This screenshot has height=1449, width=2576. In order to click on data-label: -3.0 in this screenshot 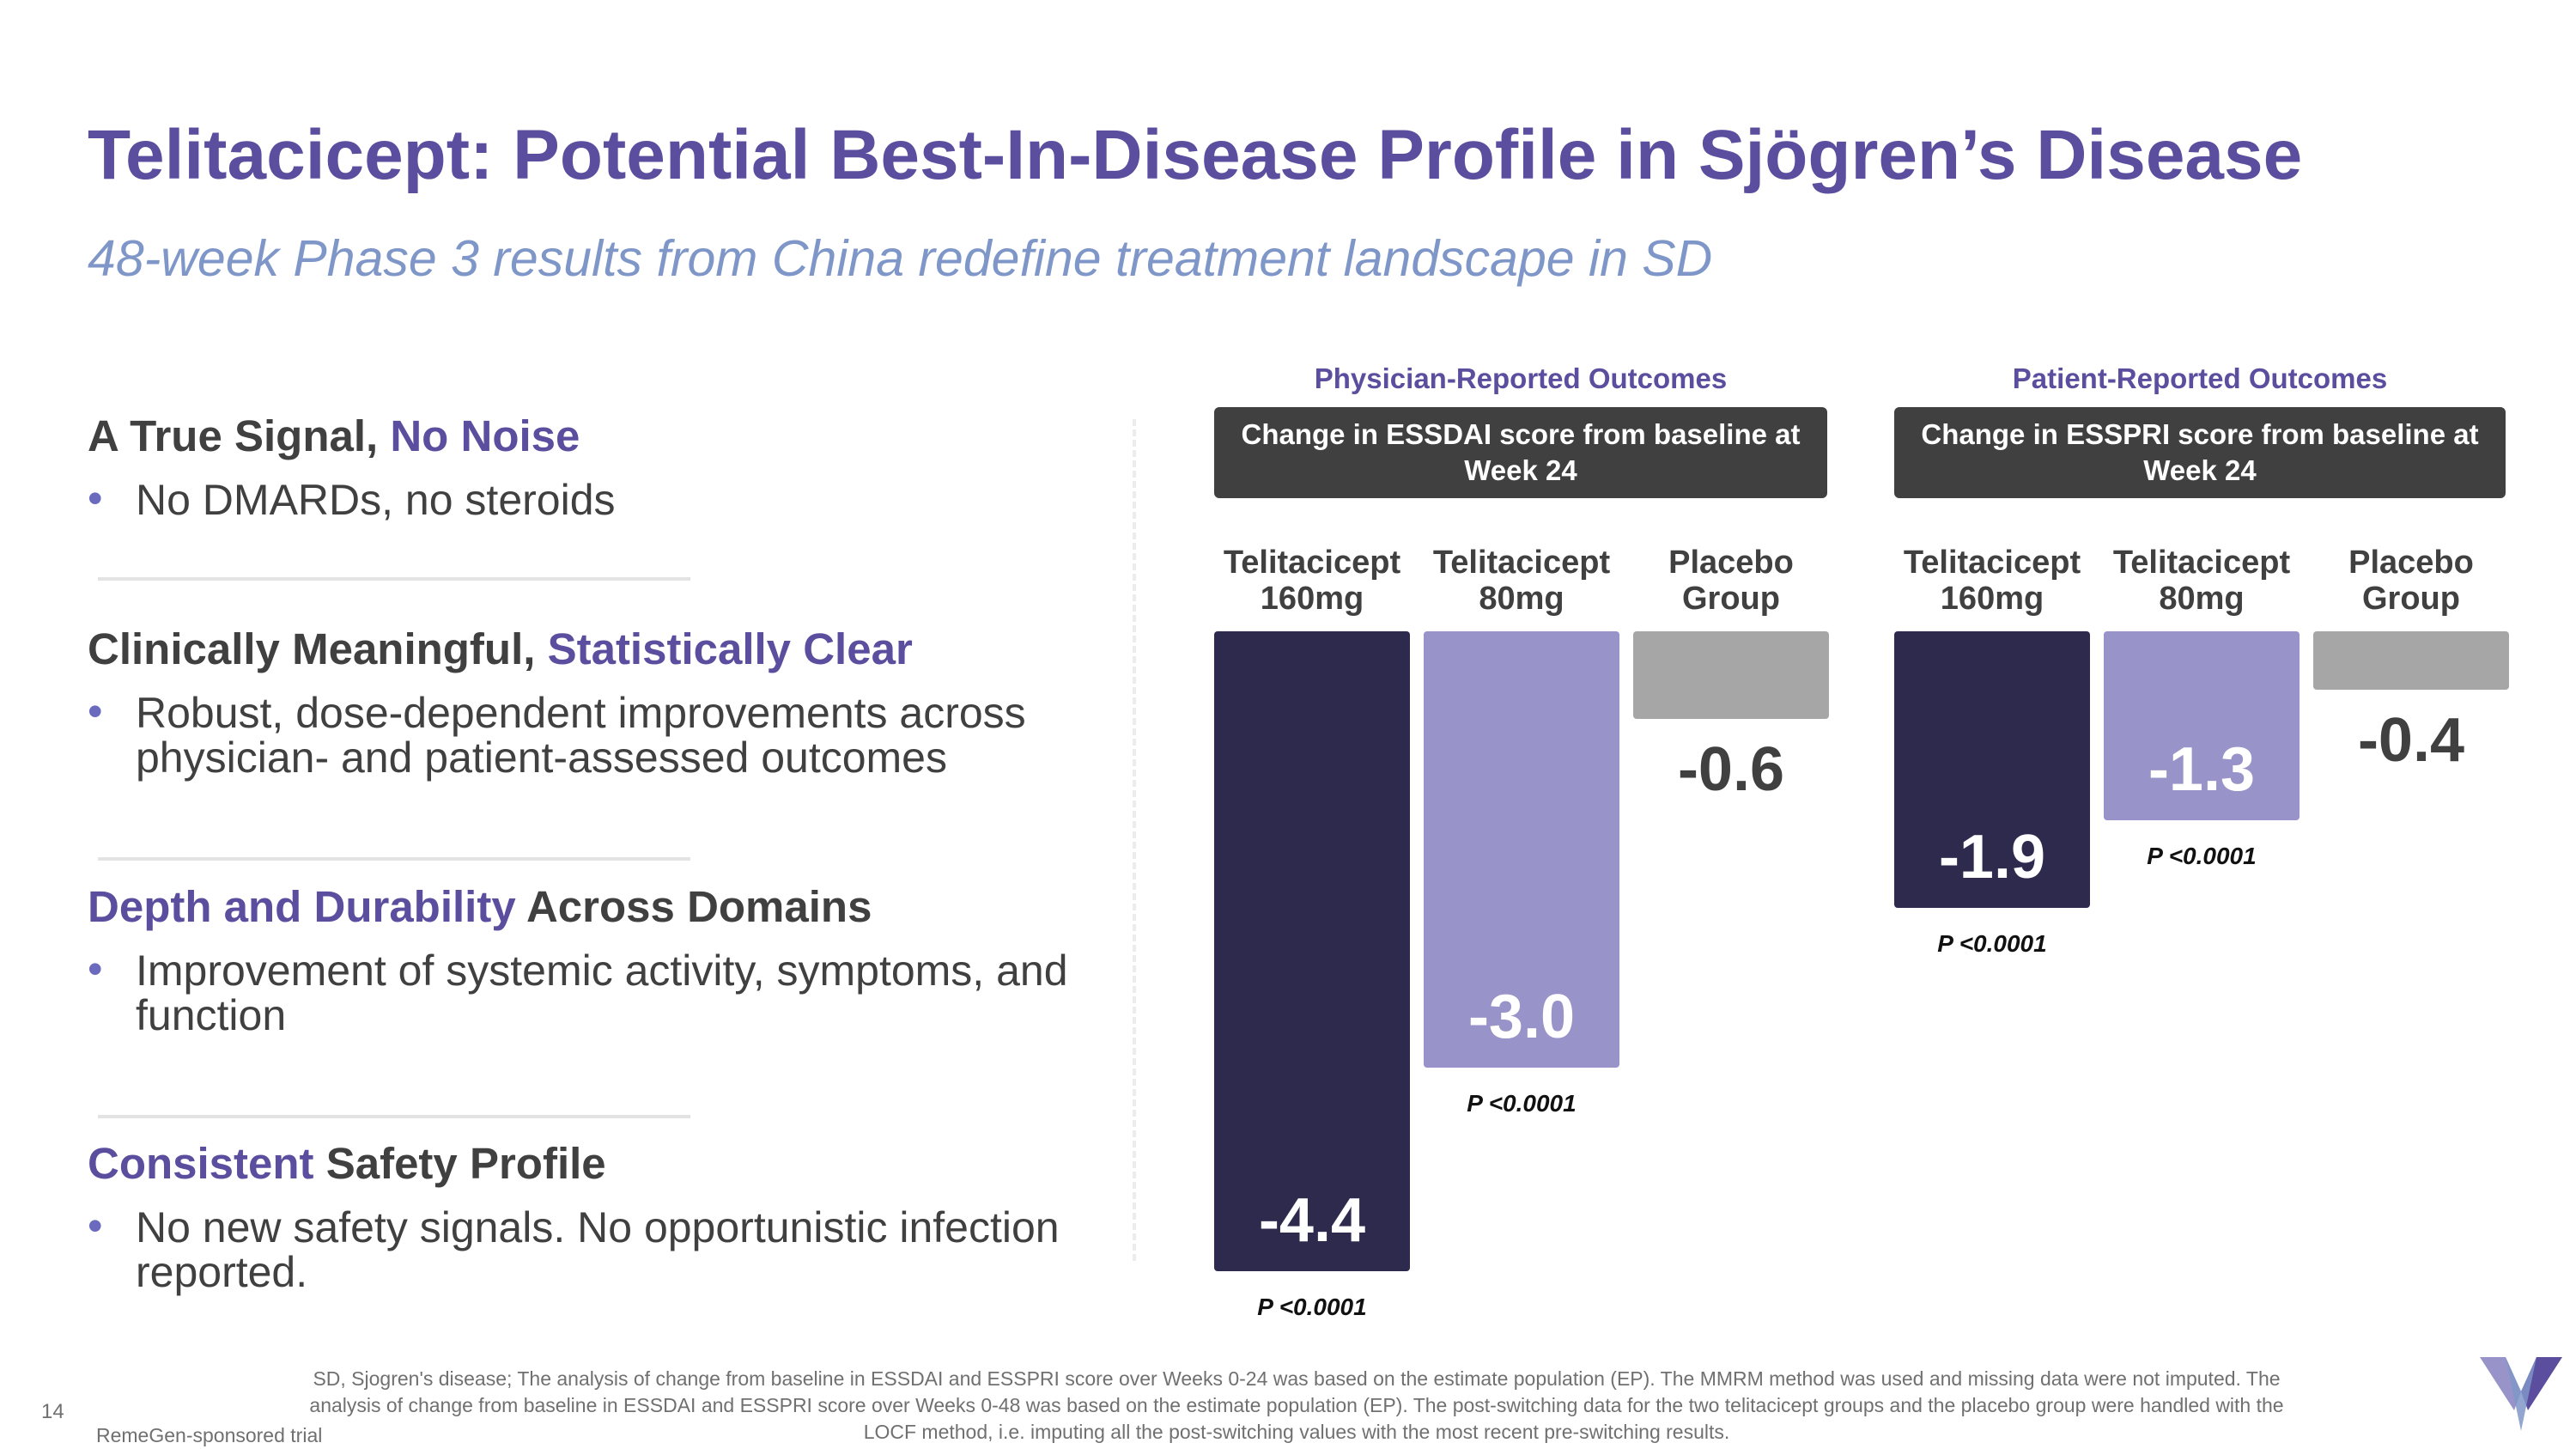, I will do `click(1521, 1017)`.